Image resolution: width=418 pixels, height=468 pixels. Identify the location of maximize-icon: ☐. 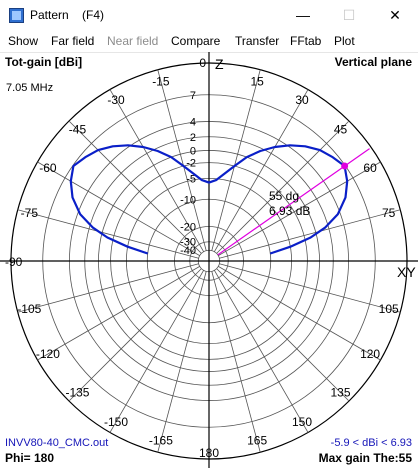
(349, 14).